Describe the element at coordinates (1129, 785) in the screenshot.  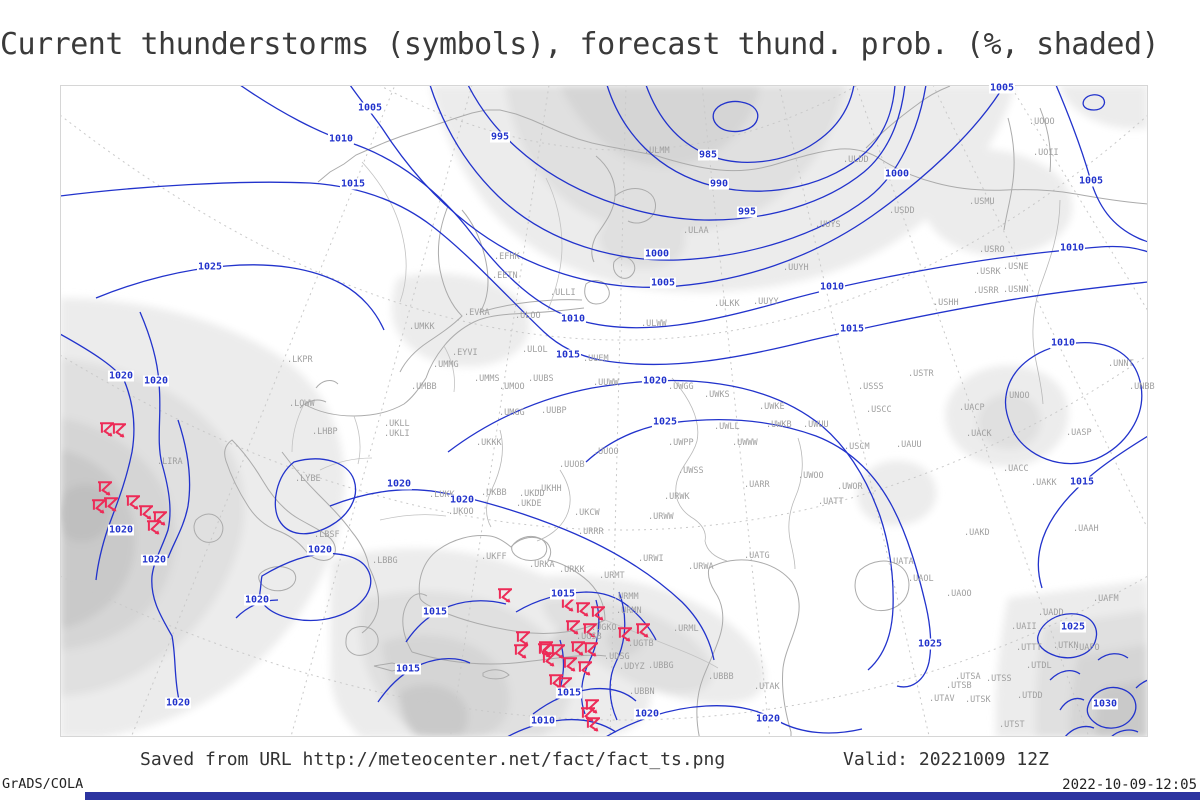
I see `footer-timestamp: 2022-10-09-12:05` at that location.